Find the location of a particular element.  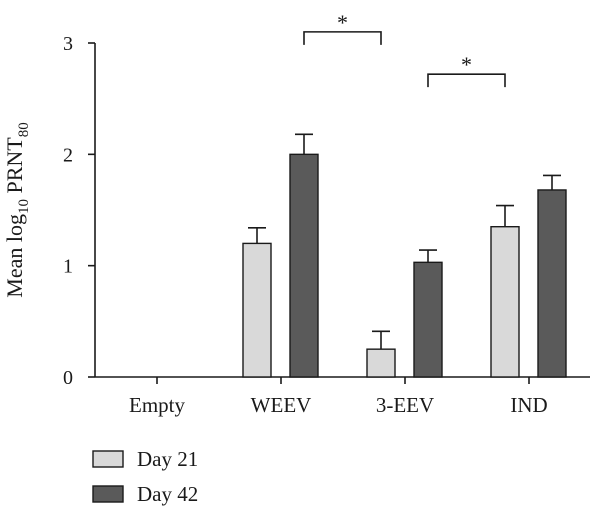

x-tick-label: IND is located at coordinates (528, 405).